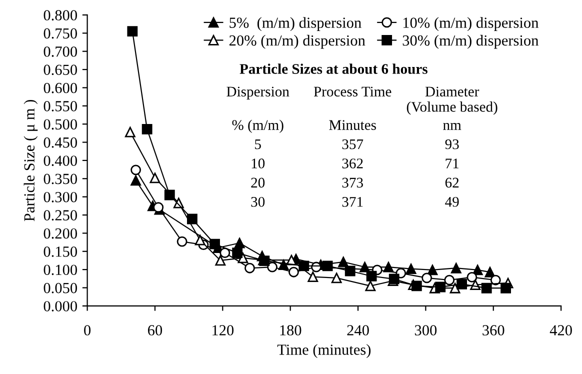 Image resolution: width=582 pixels, height=374 pixels. What do you see at coordinates (60, 233) in the screenshot?
I see `y-tick-label: 0.200` at bounding box center [60, 233].